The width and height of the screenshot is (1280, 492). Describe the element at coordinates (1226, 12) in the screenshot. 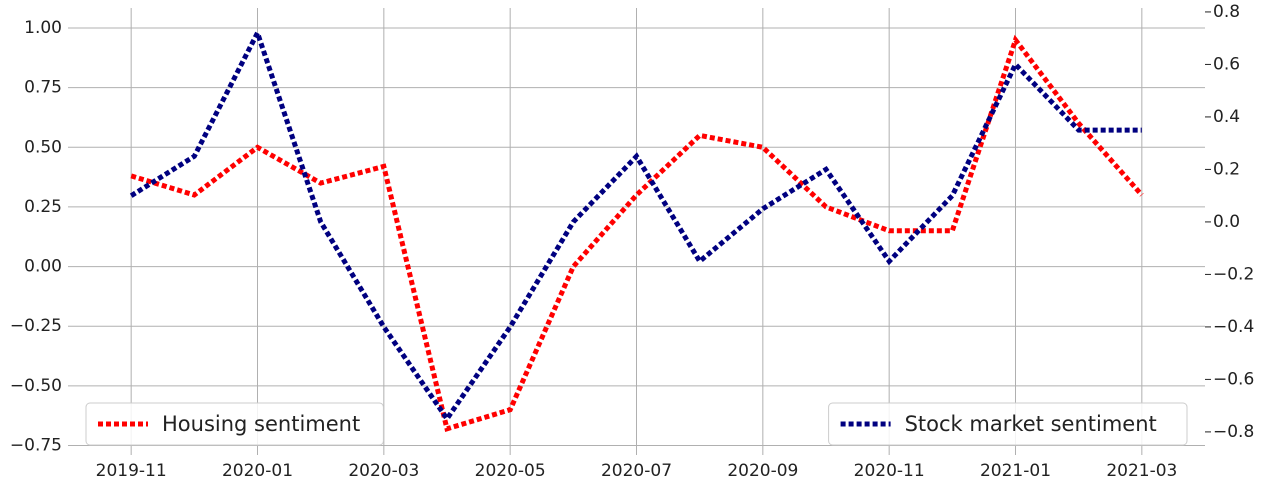

I see `y2-tick-label: 0.8` at that location.